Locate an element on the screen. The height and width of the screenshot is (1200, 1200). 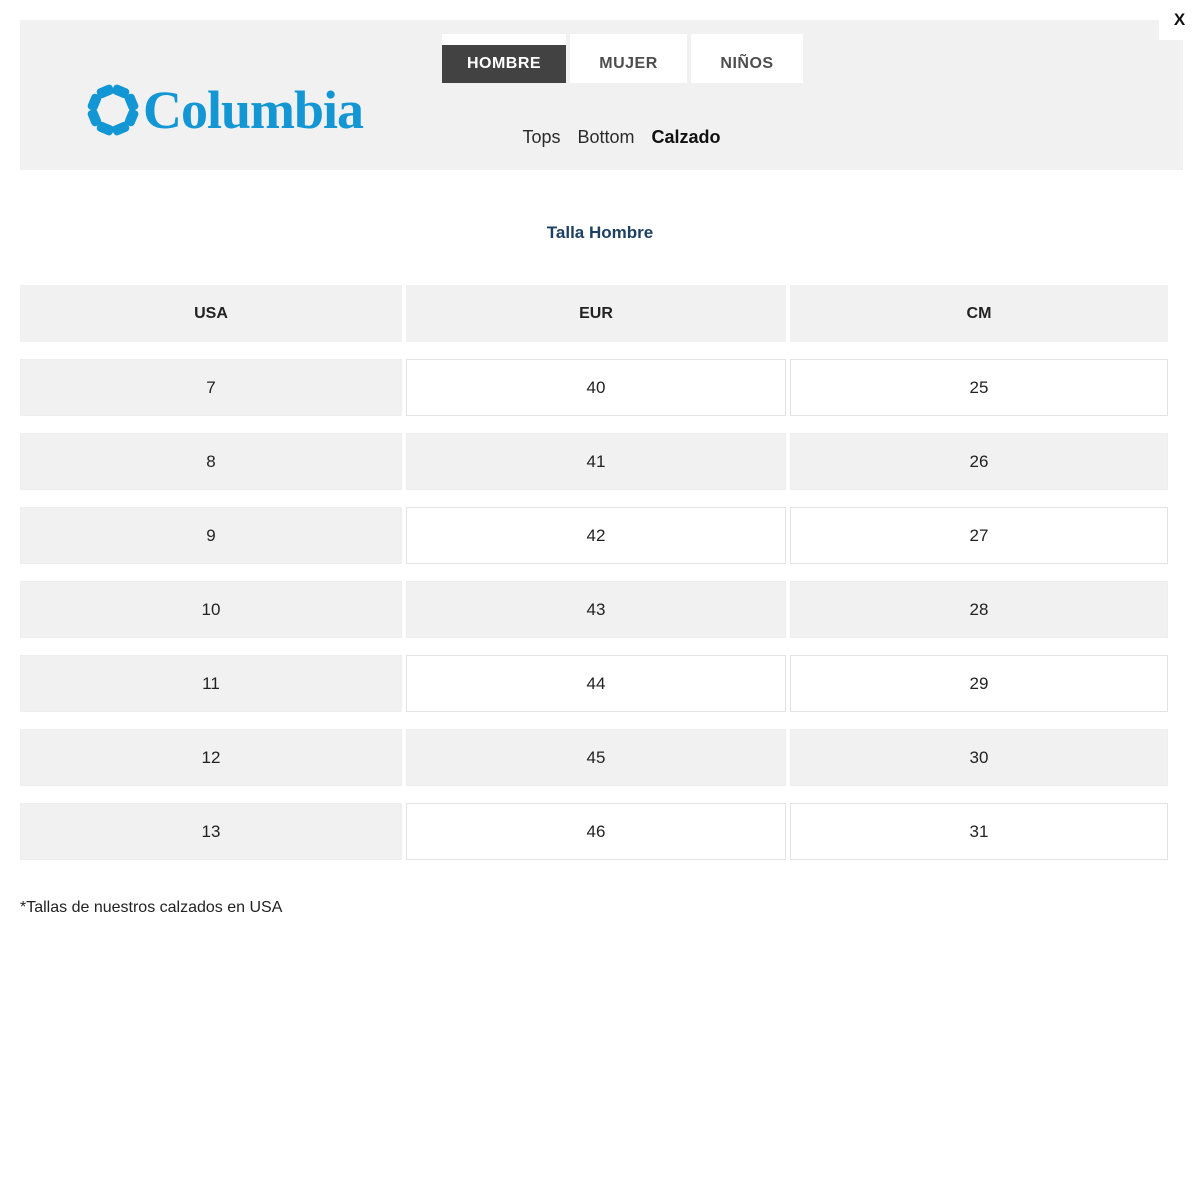
table-cell: 30 is located at coordinates (979, 757).